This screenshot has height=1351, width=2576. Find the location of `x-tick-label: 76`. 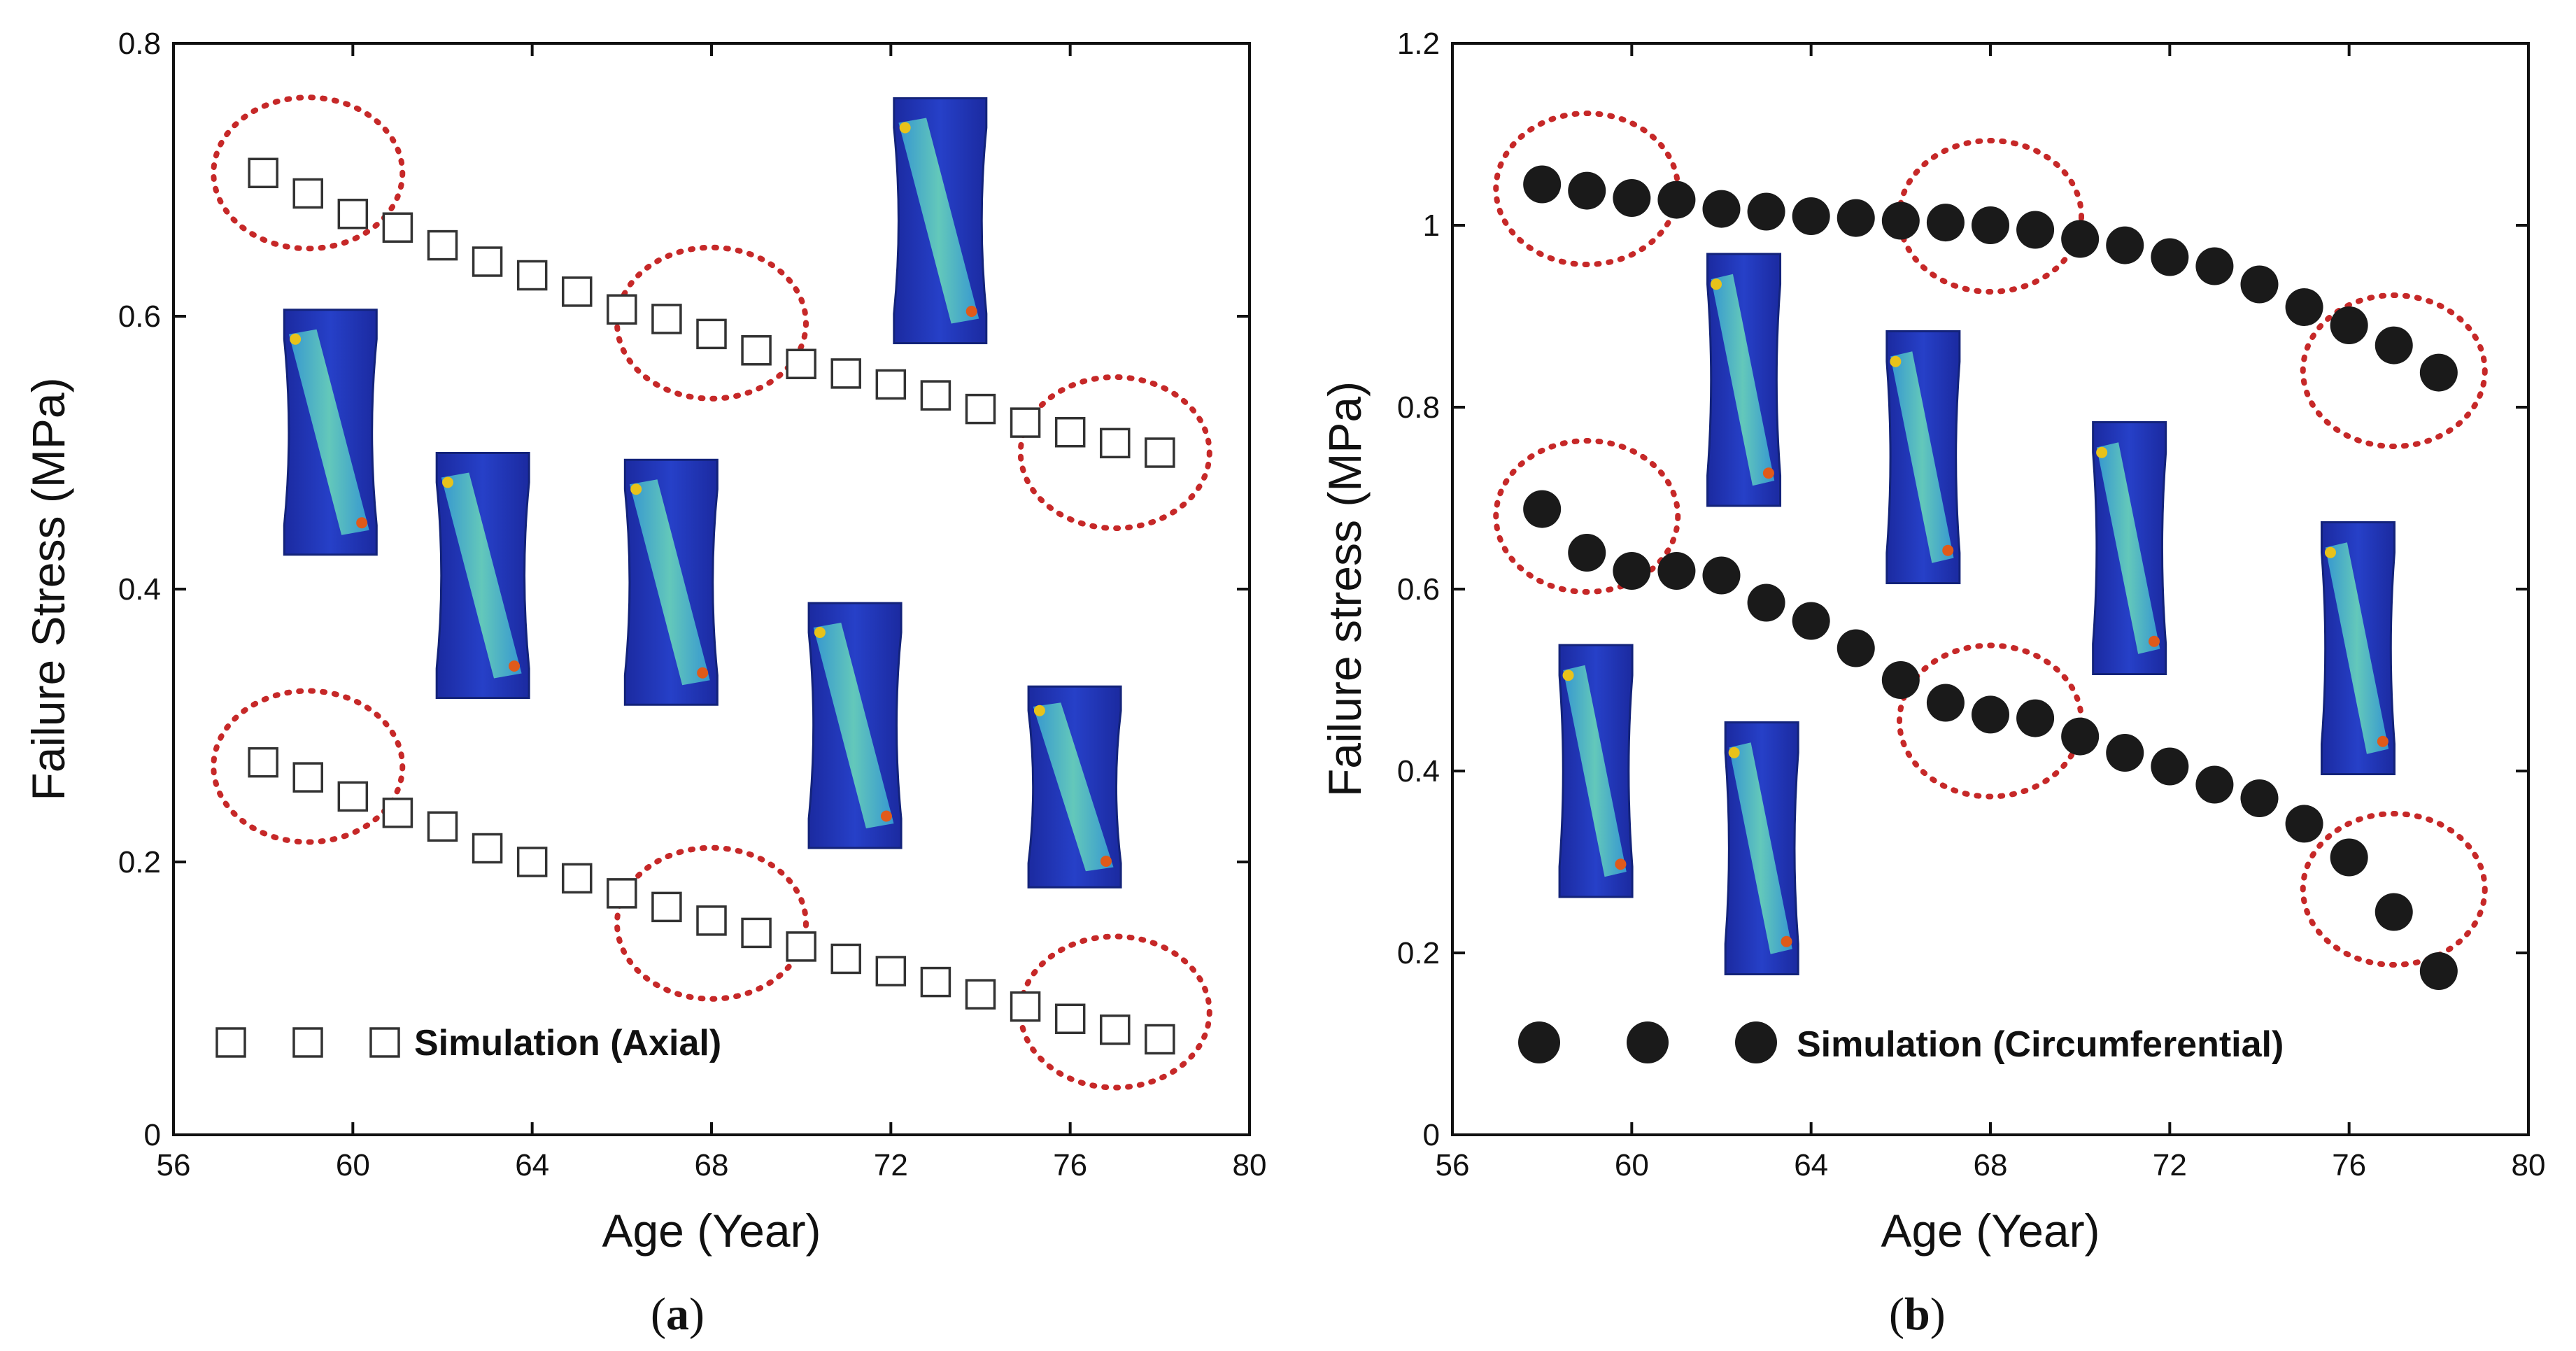

x-tick-label: 76 is located at coordinates (2349, 1165).